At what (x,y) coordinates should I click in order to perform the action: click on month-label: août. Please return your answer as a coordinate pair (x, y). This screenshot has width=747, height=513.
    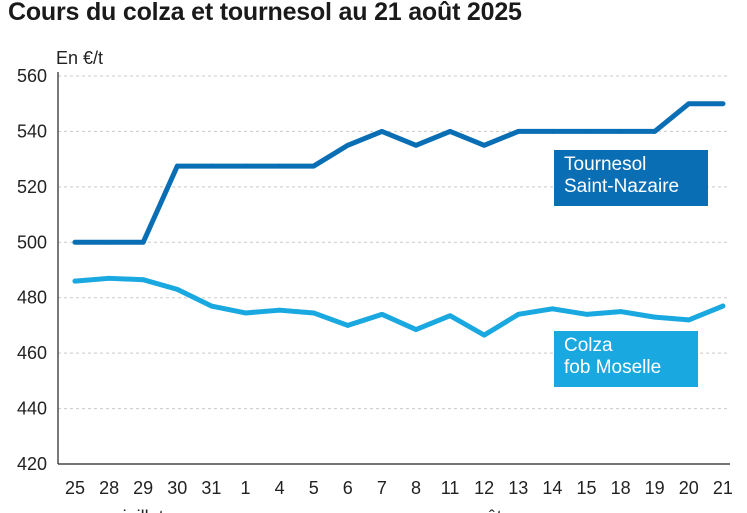
    Looking at the image, I should click on (484, 510).